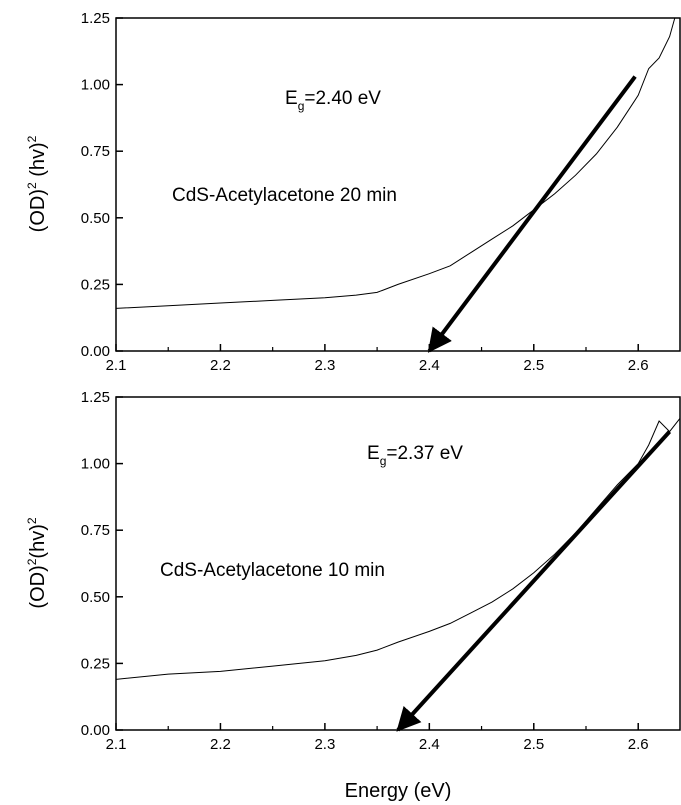  What do you see at coordinates (638, 744) in the screenshot?
I see `bottom-x-tick-label: 2.6` at bounding box center [638, 744].